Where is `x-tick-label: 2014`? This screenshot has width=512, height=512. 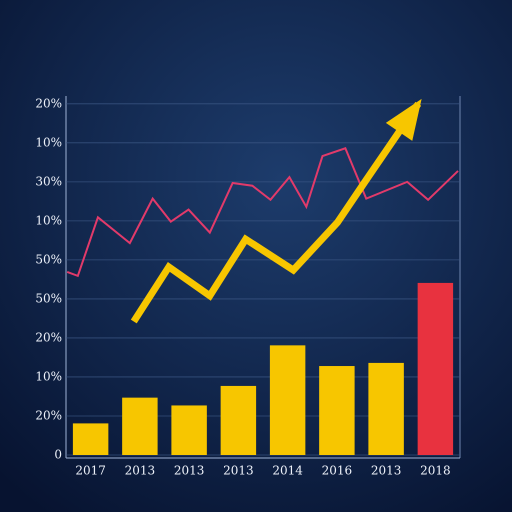 x-tick-label: 2014 is located at coordinates (287, 471).